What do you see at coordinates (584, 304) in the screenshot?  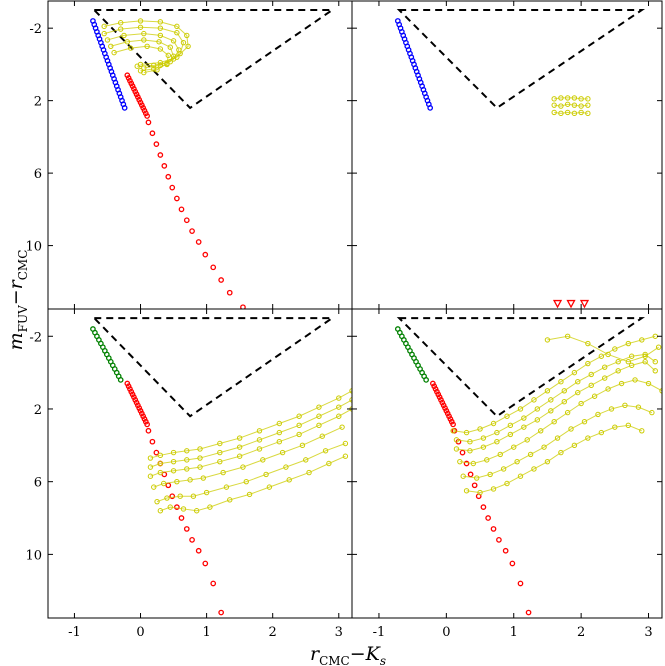 I see `upper-limit-marker` at bounding box center [584, 304].